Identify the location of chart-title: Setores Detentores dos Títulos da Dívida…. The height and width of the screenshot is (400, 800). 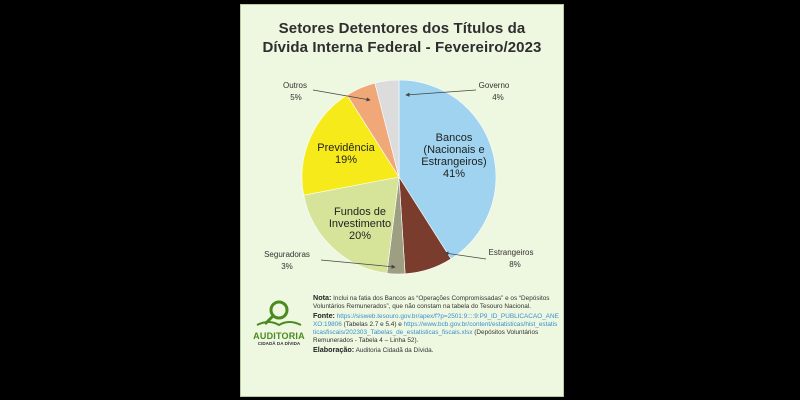
(402, 38).